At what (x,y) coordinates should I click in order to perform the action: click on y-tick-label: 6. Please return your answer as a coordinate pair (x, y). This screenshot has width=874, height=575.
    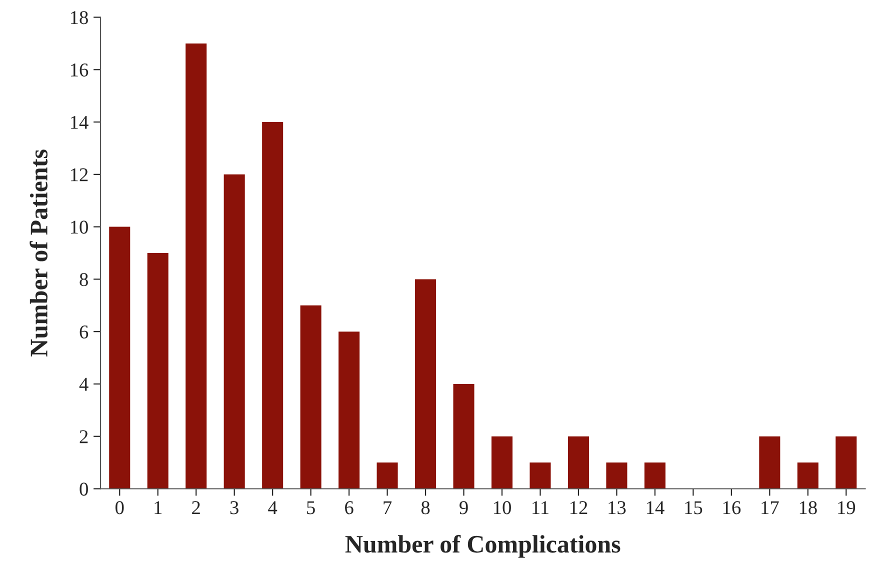
    Looking at the image, I should click on (84, 332).